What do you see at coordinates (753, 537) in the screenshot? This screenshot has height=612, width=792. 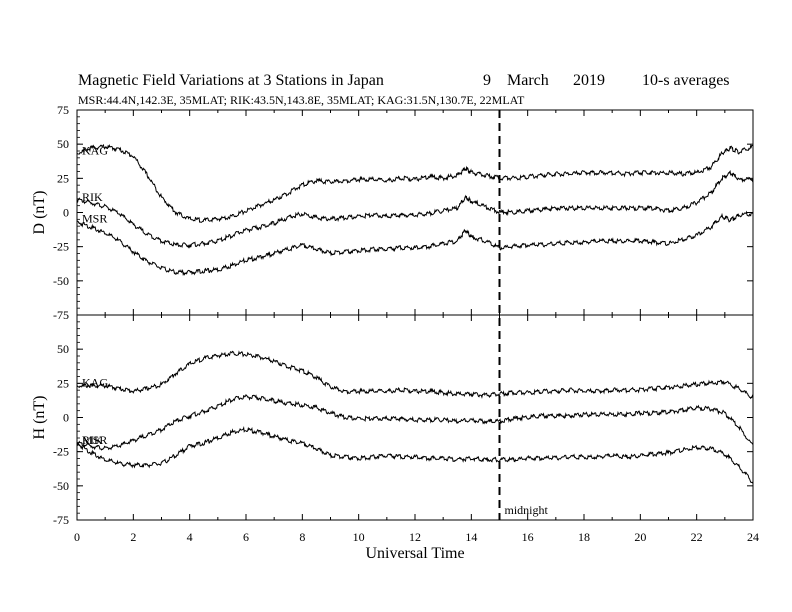 I see `xtick-label: 24` at bounding box center [753, 537].